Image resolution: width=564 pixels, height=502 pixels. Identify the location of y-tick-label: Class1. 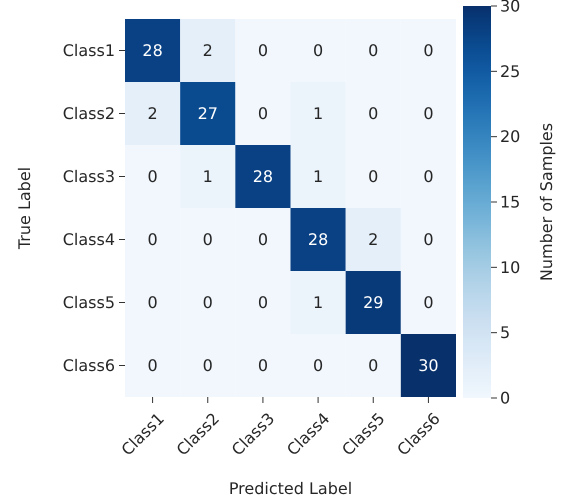
(88, 50).